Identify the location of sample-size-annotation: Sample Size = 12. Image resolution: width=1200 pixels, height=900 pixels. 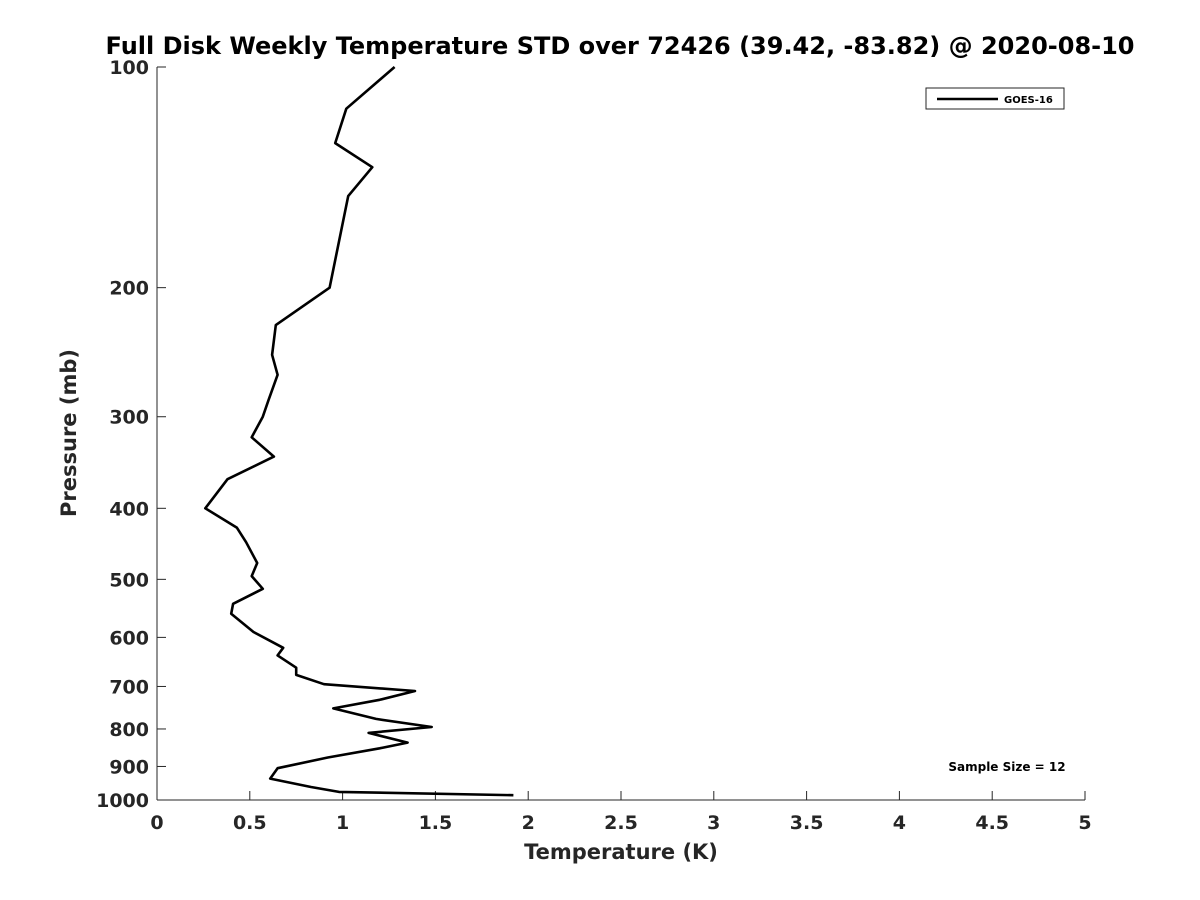
(1006, 767).